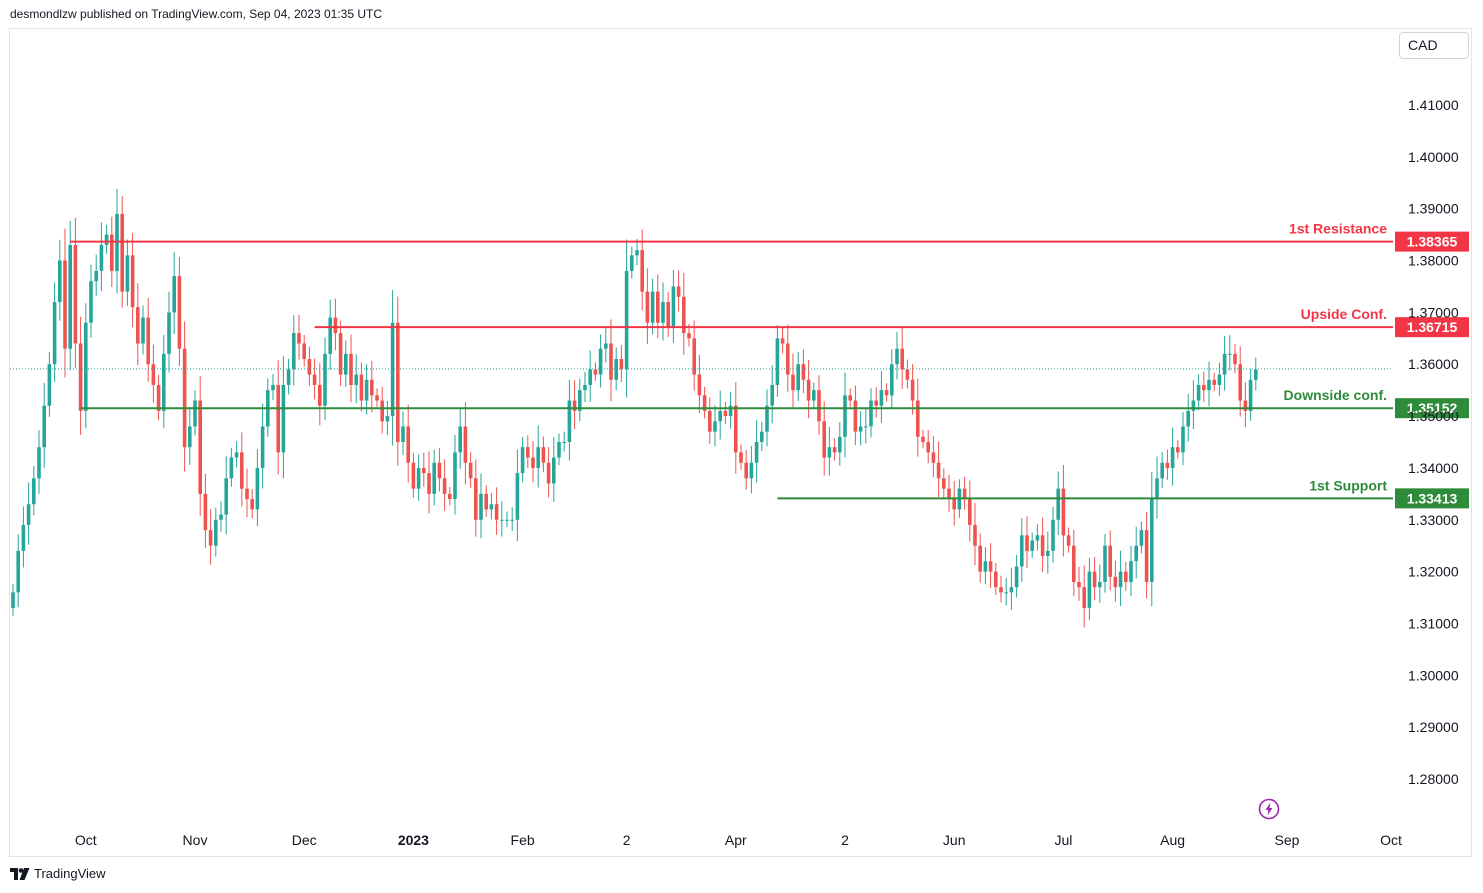  What do you see at coordinates (1348, 485) in the screenshot?
I see `level-name-label: 1st Support` at bounding box center [1348, 485].